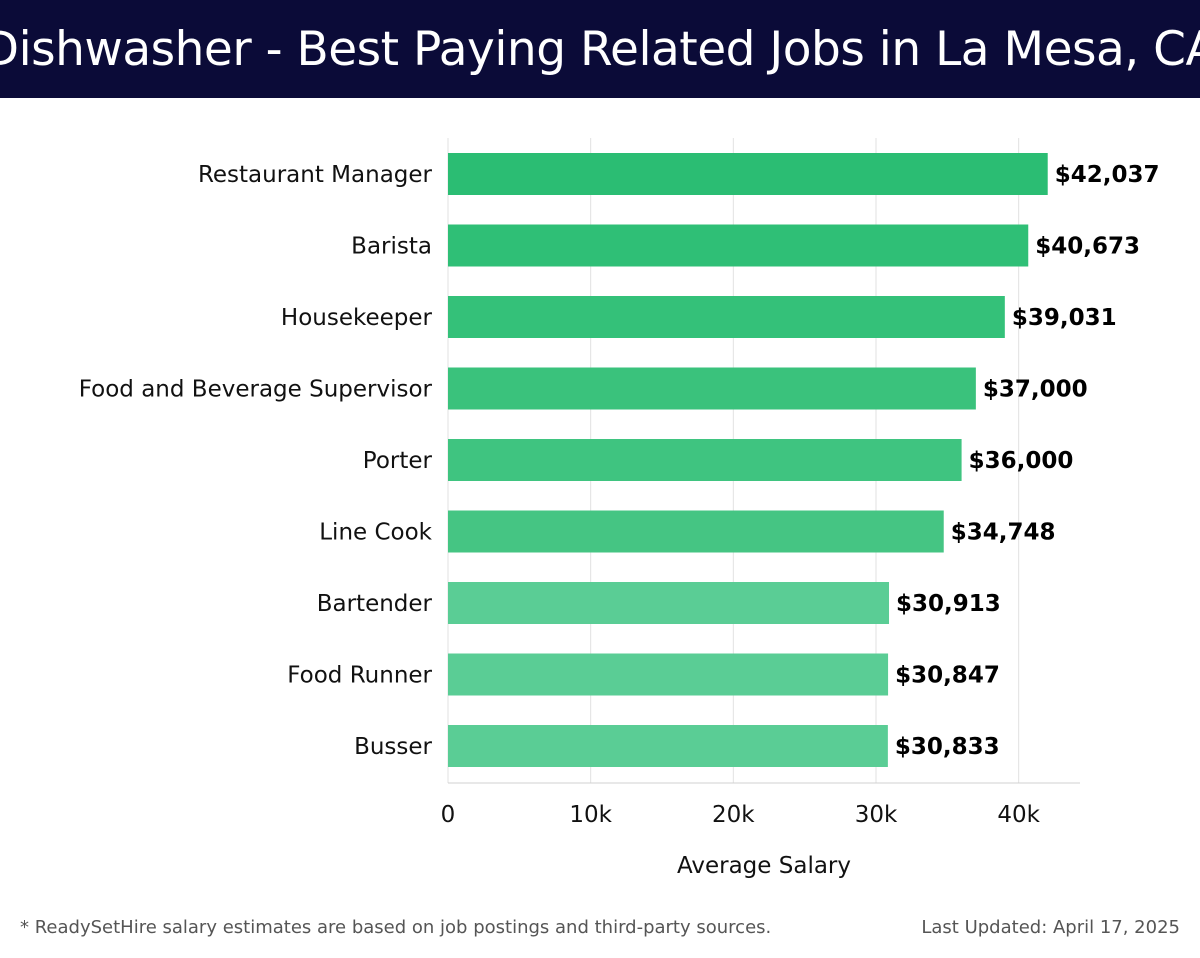 The height and width of the screenshot is (958, 1200). What do you see at coordinates (876, 815) in the screenshot?
I see `x-tick-label: 30k` at bounding box center [876, 815].